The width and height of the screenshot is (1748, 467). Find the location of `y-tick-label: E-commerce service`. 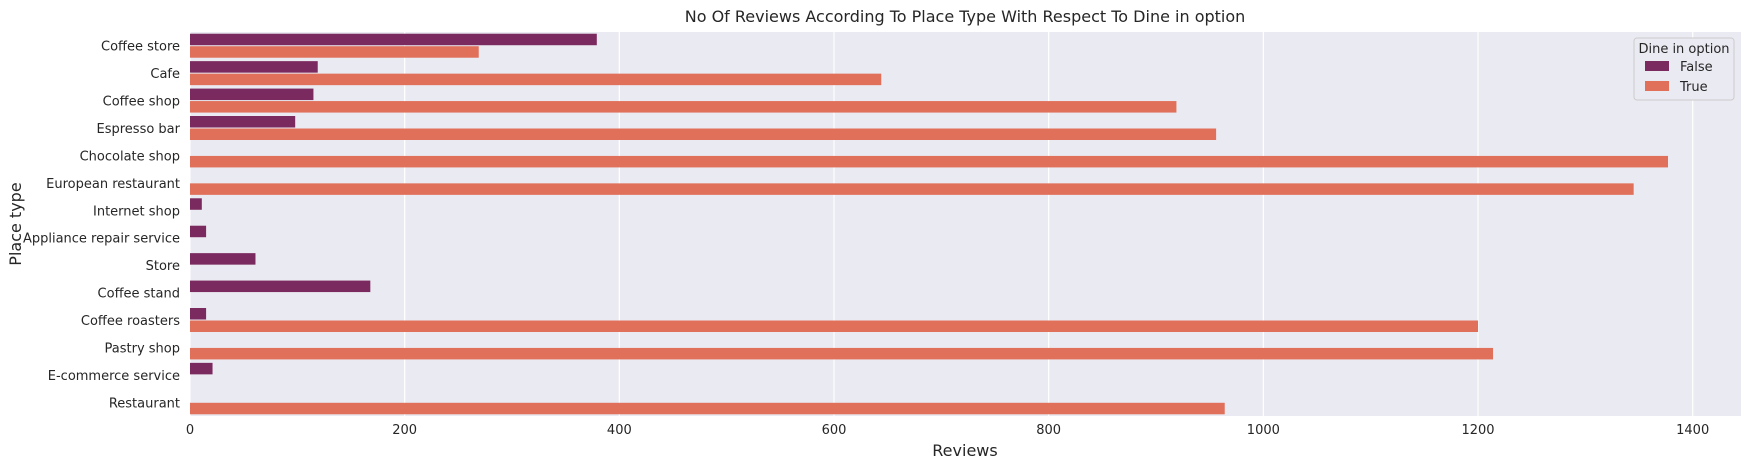

y-tick-label: E-commerce service is located at coordinates (114, 376).